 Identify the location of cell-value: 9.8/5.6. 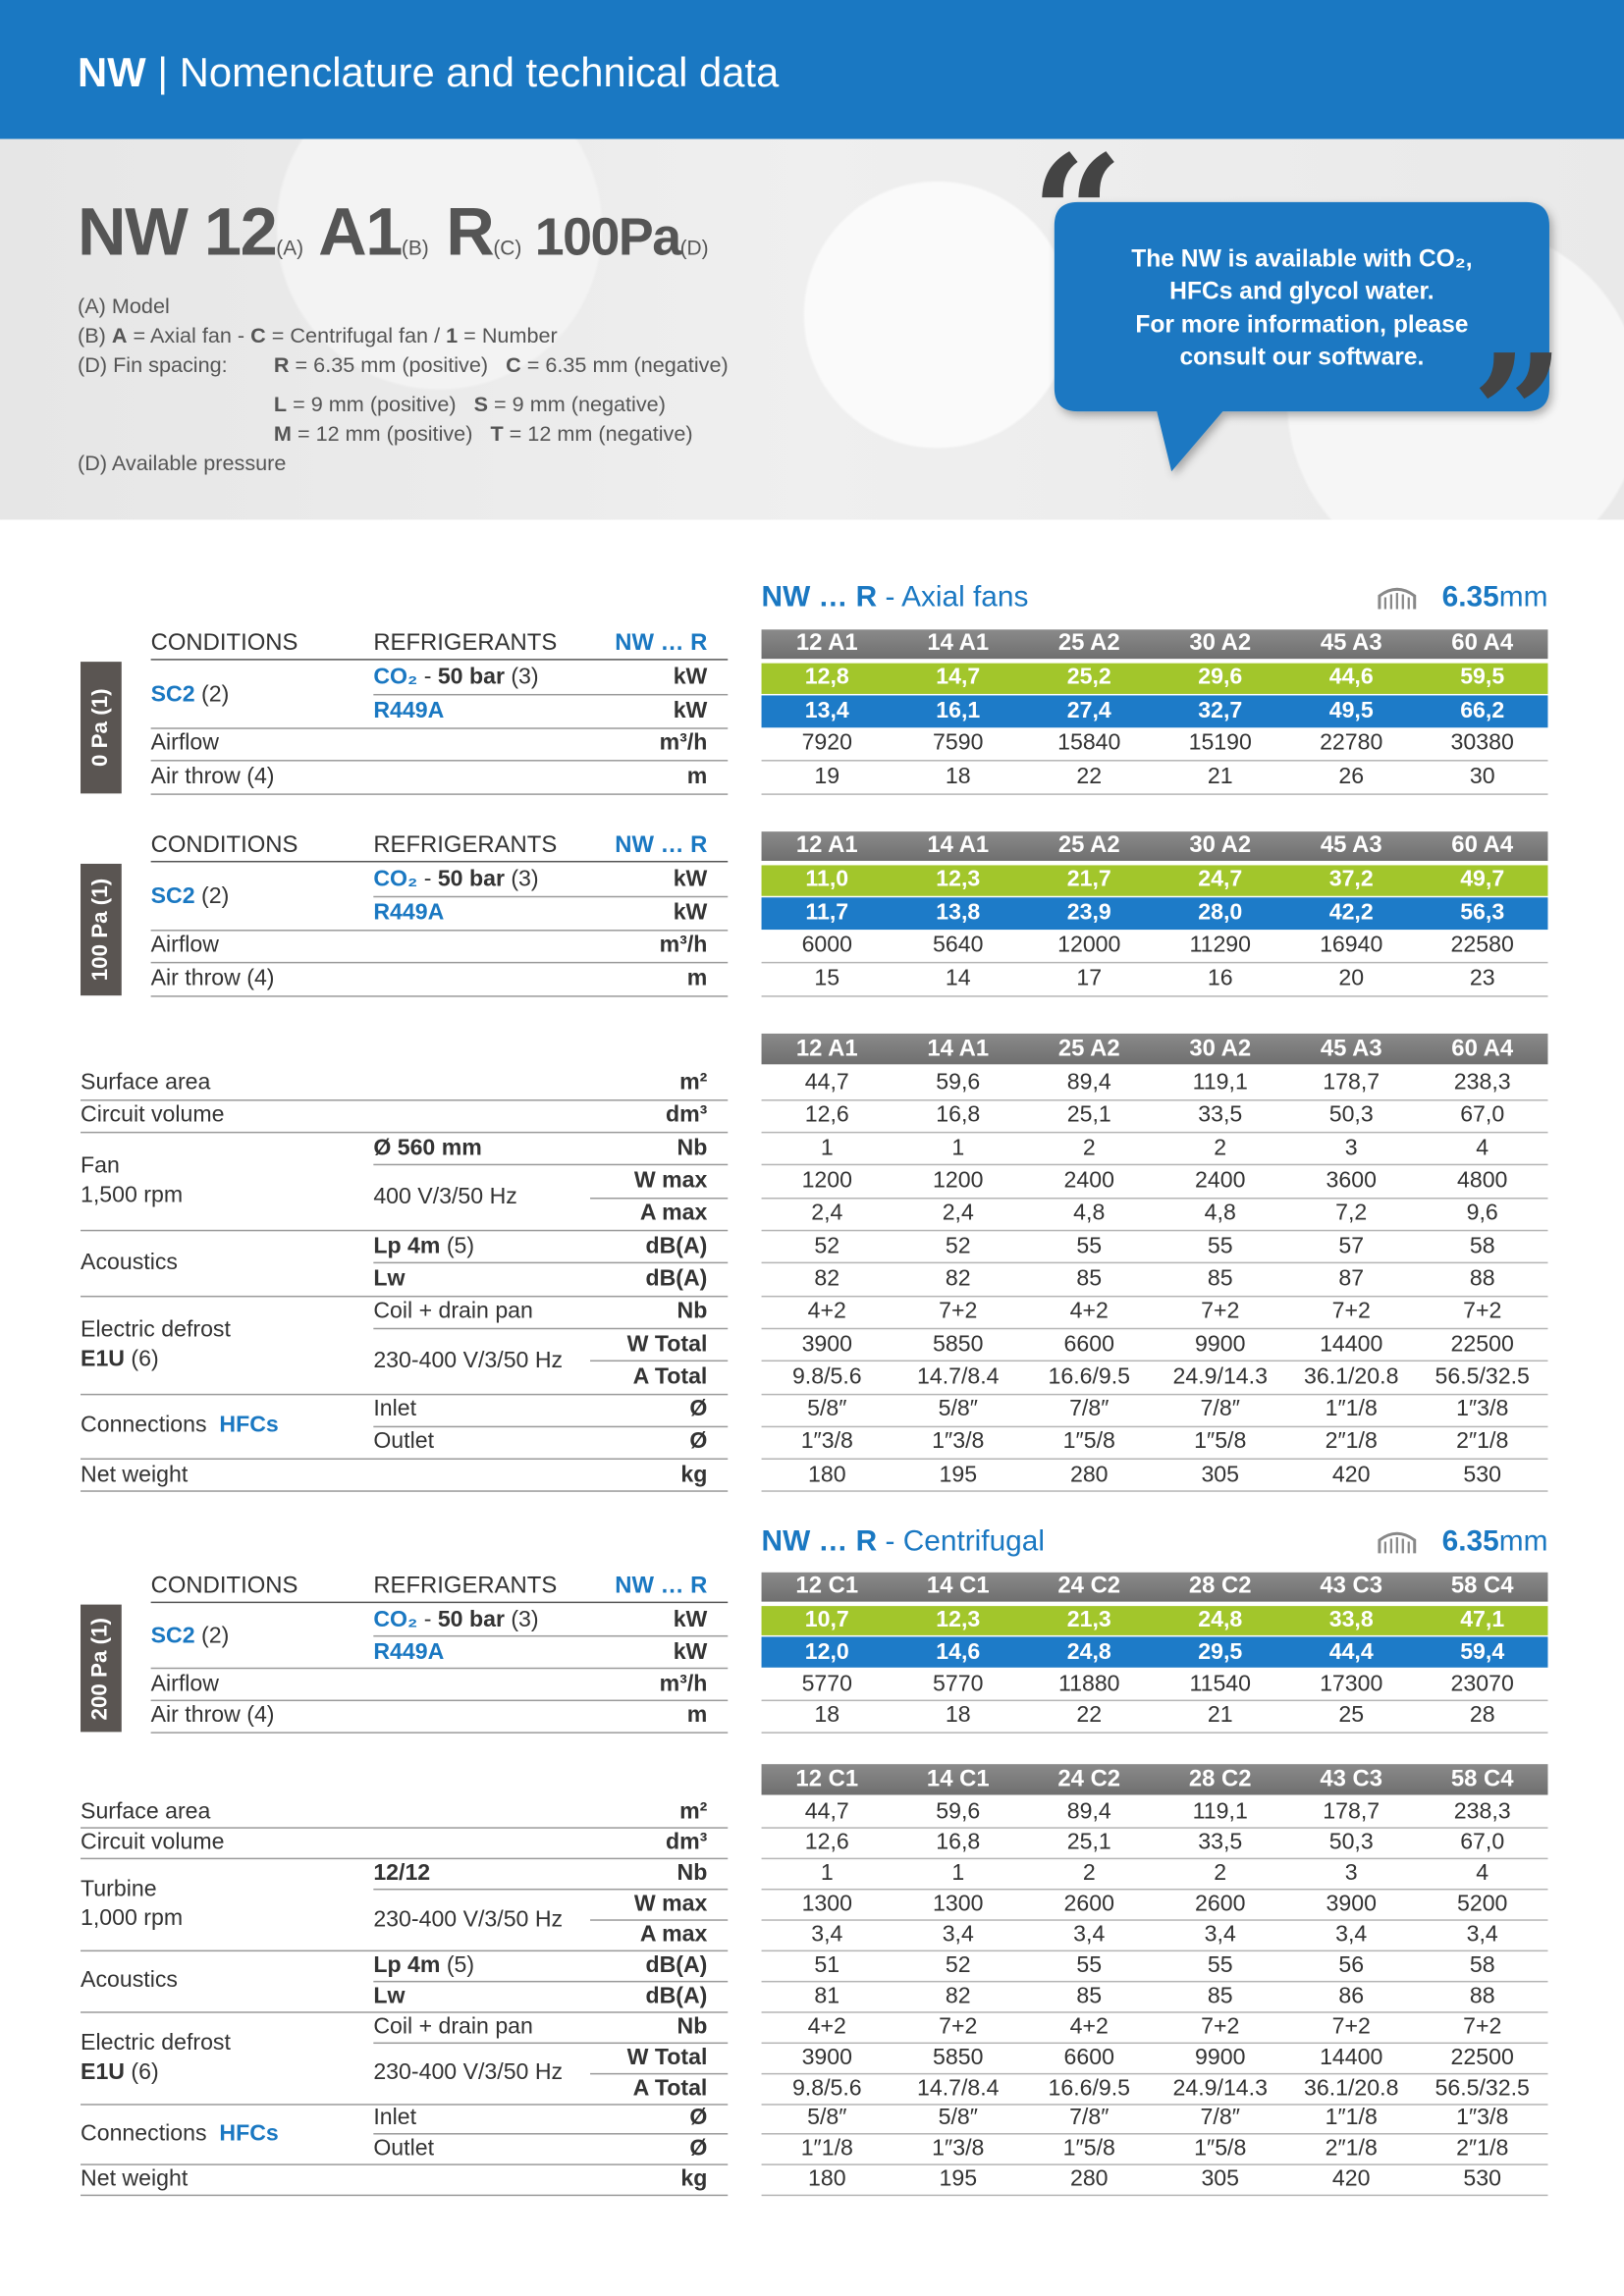
(826, 2088).